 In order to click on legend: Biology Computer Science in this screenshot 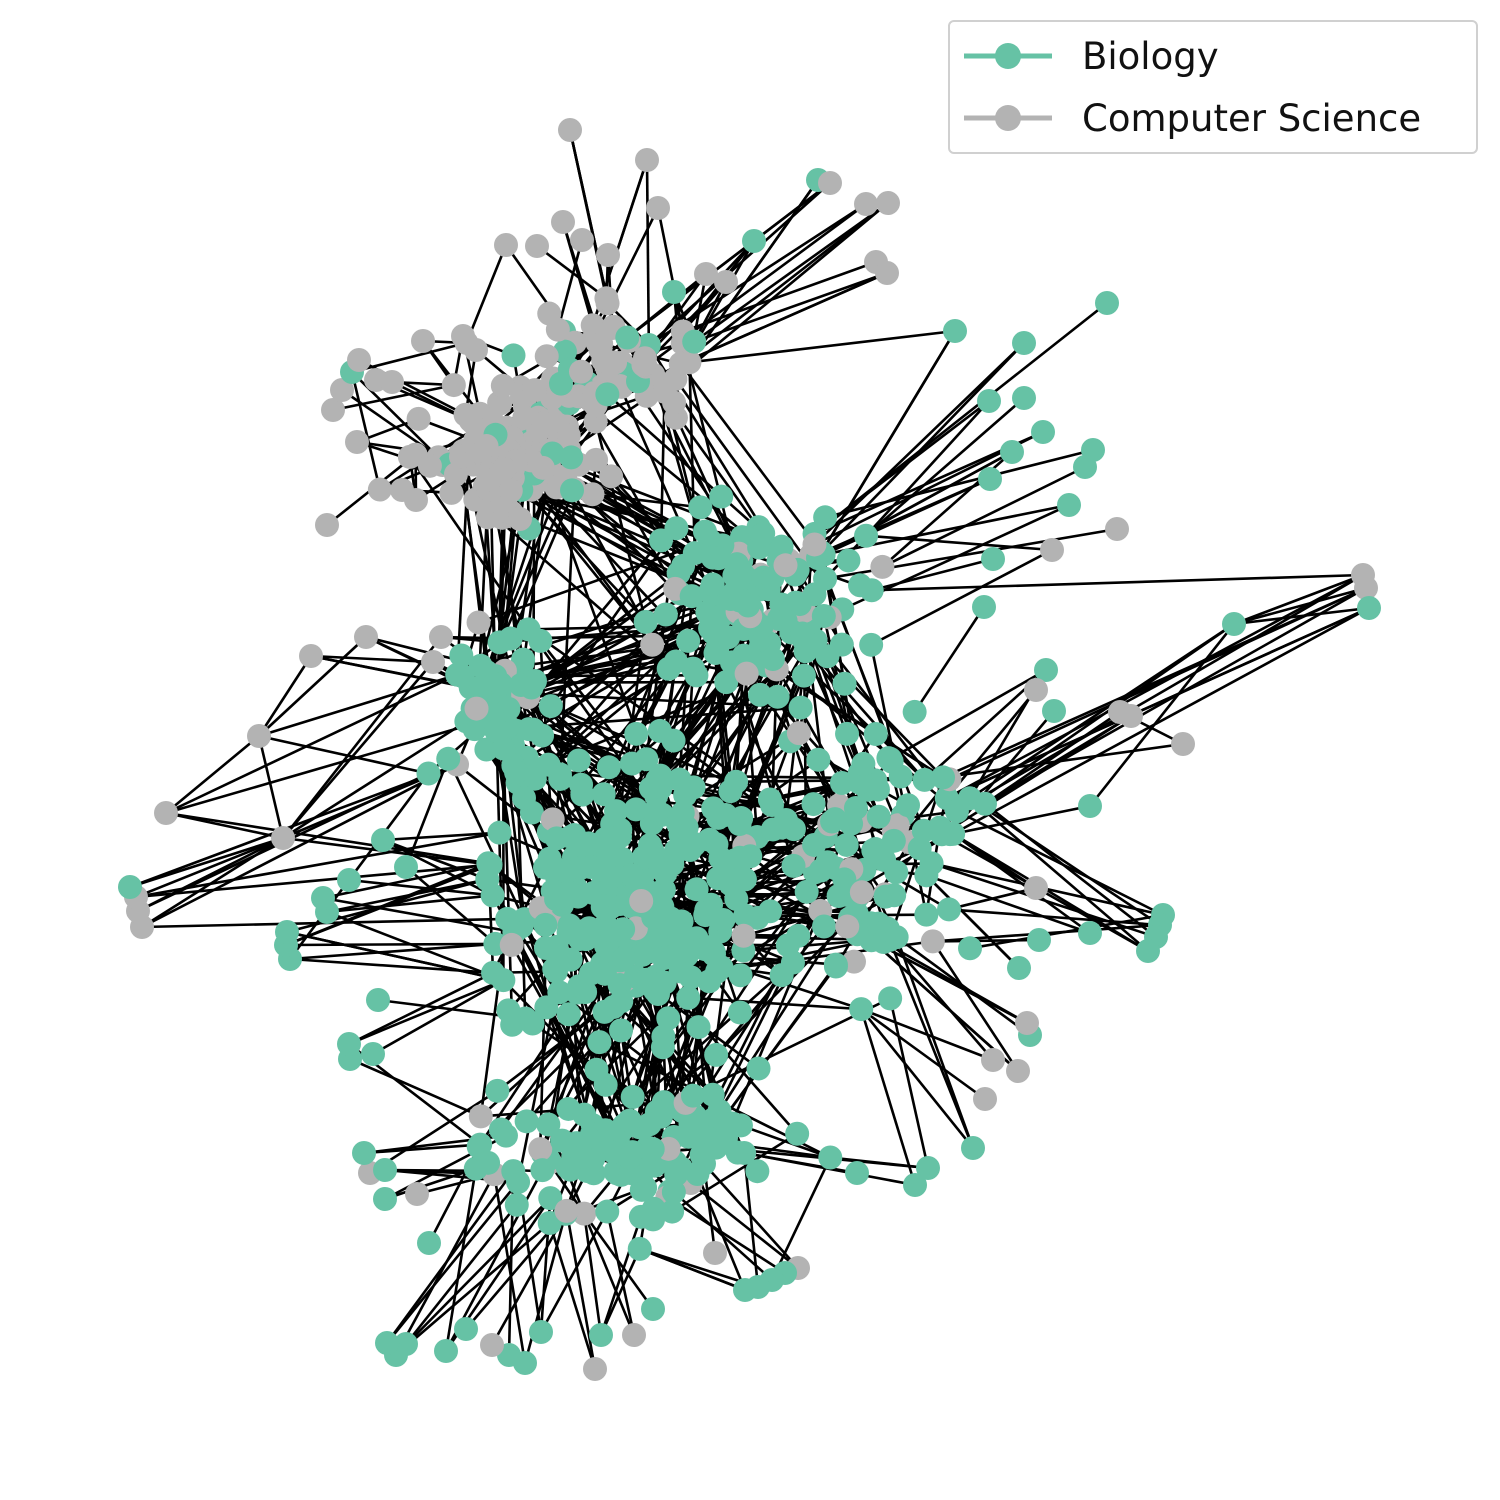, I will do `click(1213, 87)`.